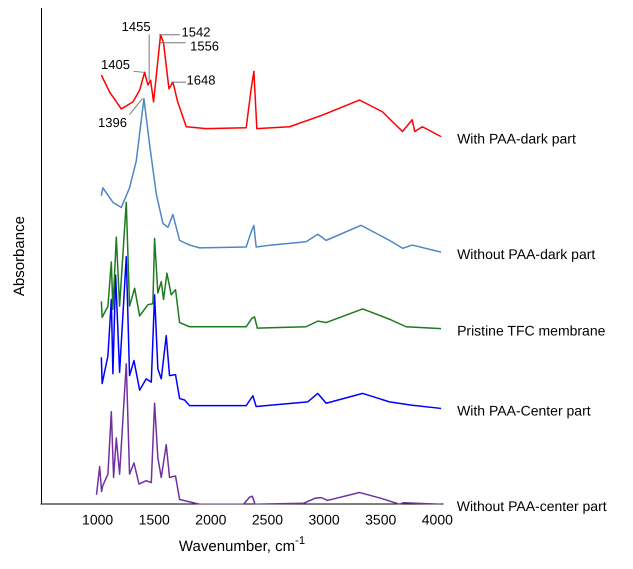 Image resolution: width=633 pixels, height=569 pixels. I want to click on annotation: 1556, so click(205, 46).